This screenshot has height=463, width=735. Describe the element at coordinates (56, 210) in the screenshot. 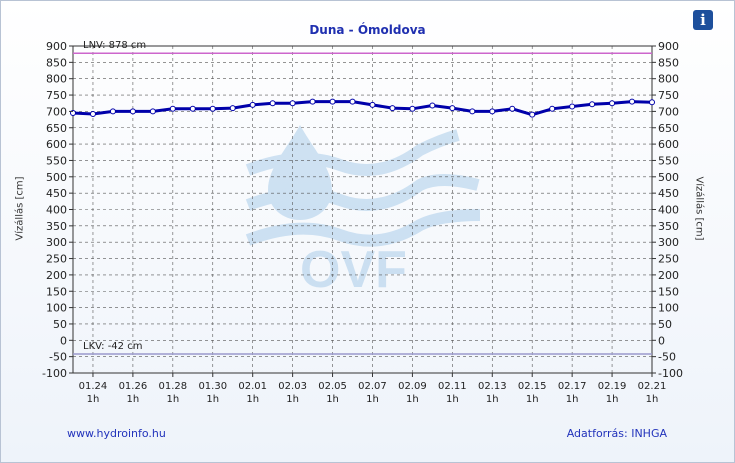

I see `y-tick-label: 400` at that location.